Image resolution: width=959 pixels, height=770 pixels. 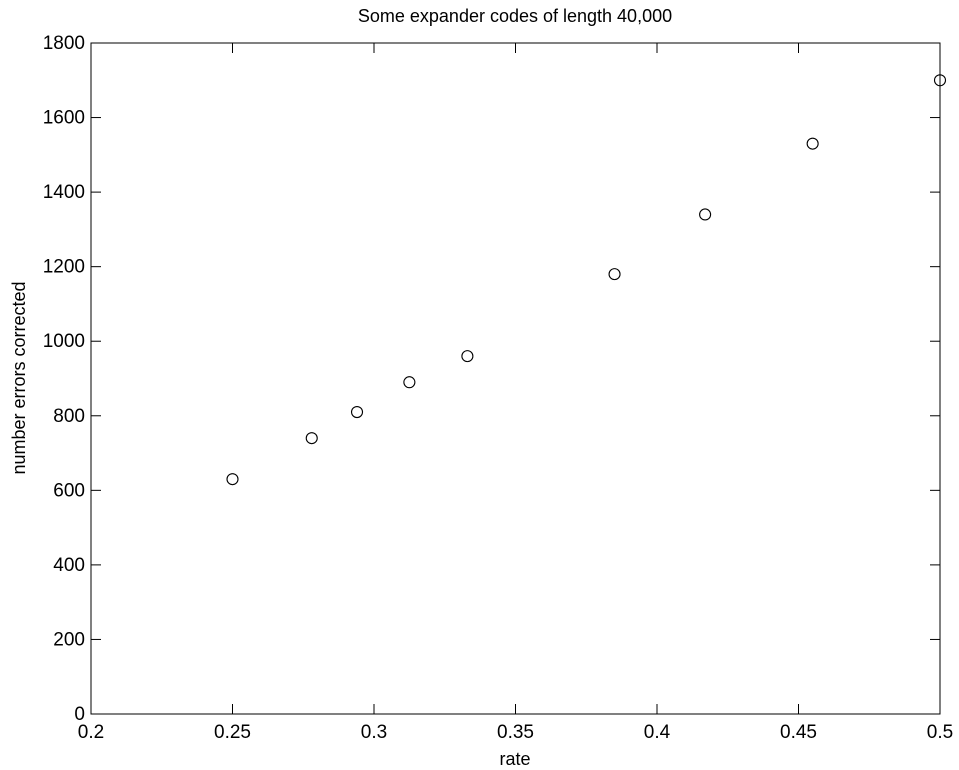 I want to click on y-tick-label: 600, so click(x=69, y=490).